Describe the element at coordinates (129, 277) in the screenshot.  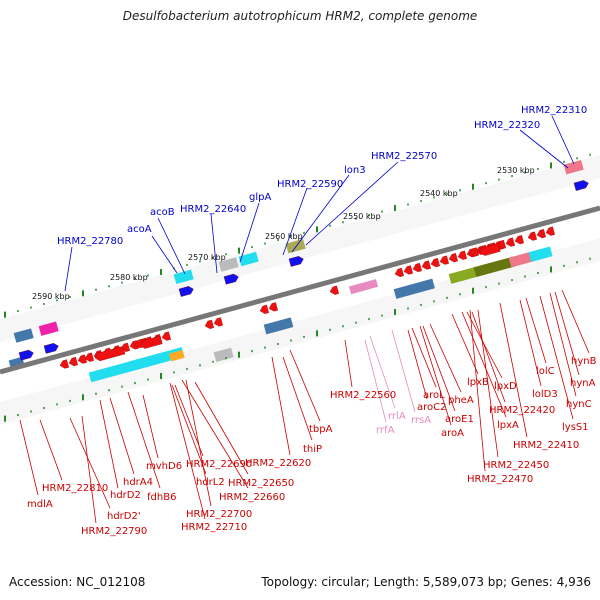
I see `scale-label: 2580 kbp` at that location.